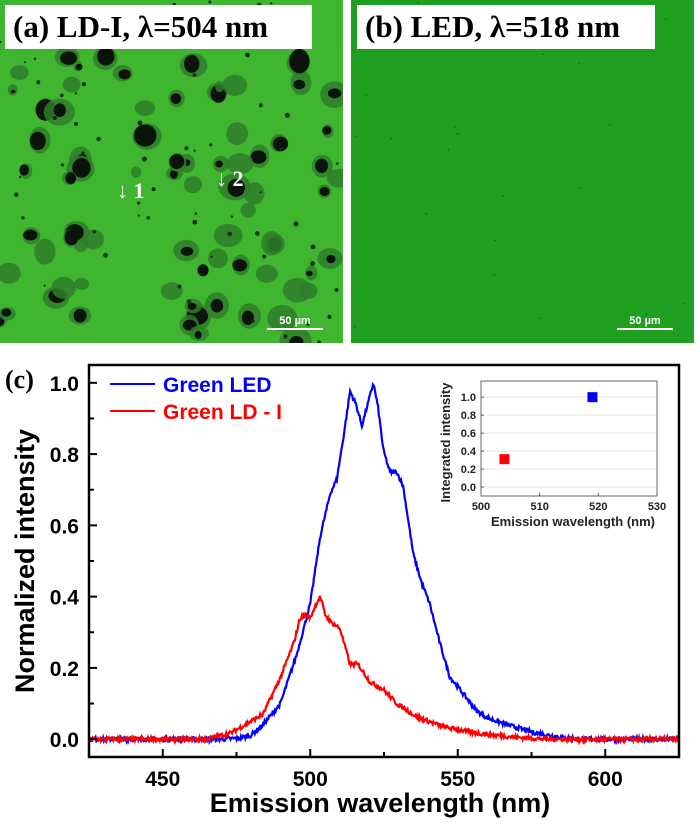 This screenshot has width=700, height=827. What do you see at coordinates (457, 779) in the screenshot?
I see `x-tick-label: 550` at bounding box center [457, 779].